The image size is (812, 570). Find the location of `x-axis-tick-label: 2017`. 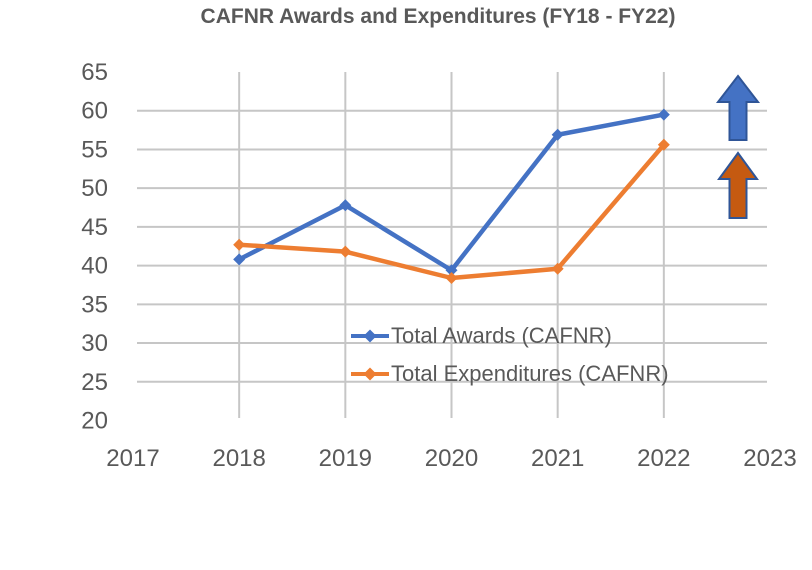

x-axis-tick-label: 2017 is located at coordinates (132, 458).